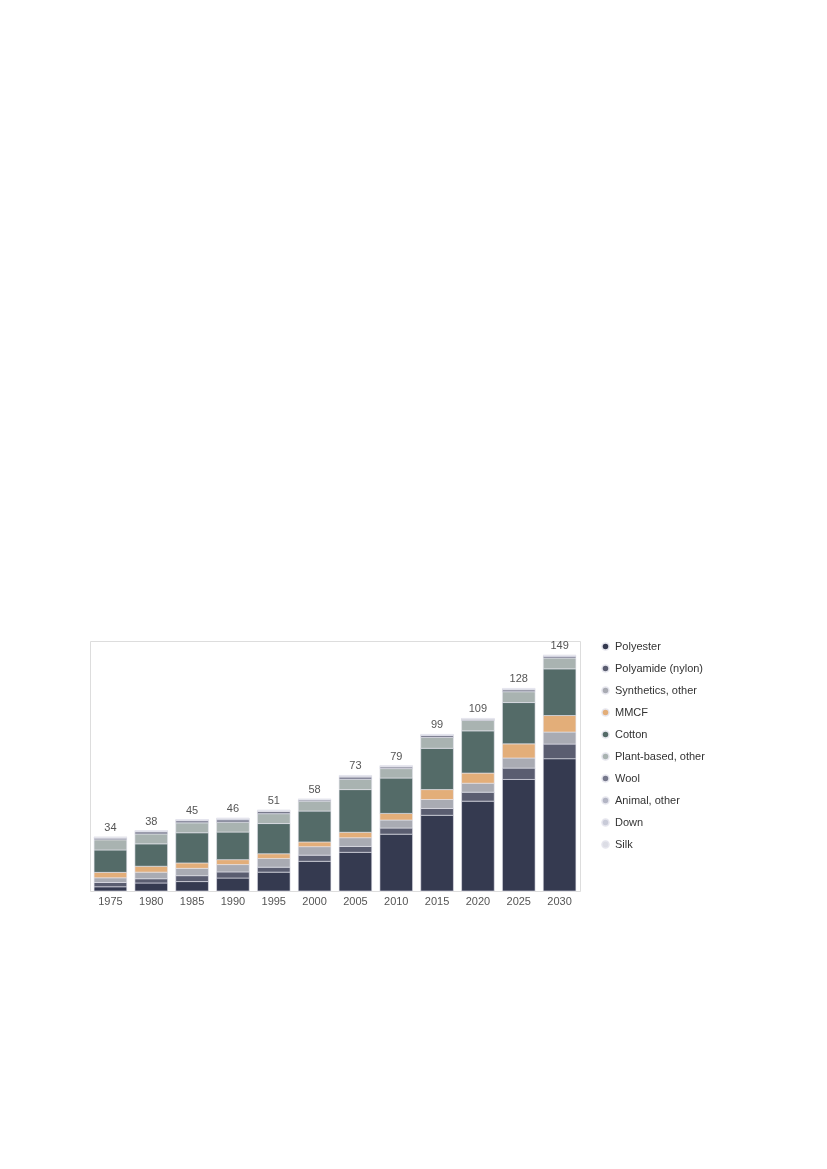 This screenshot has width=827, height=1169. I want to click on legend-label: Plant-based, other, so click(660, 755).